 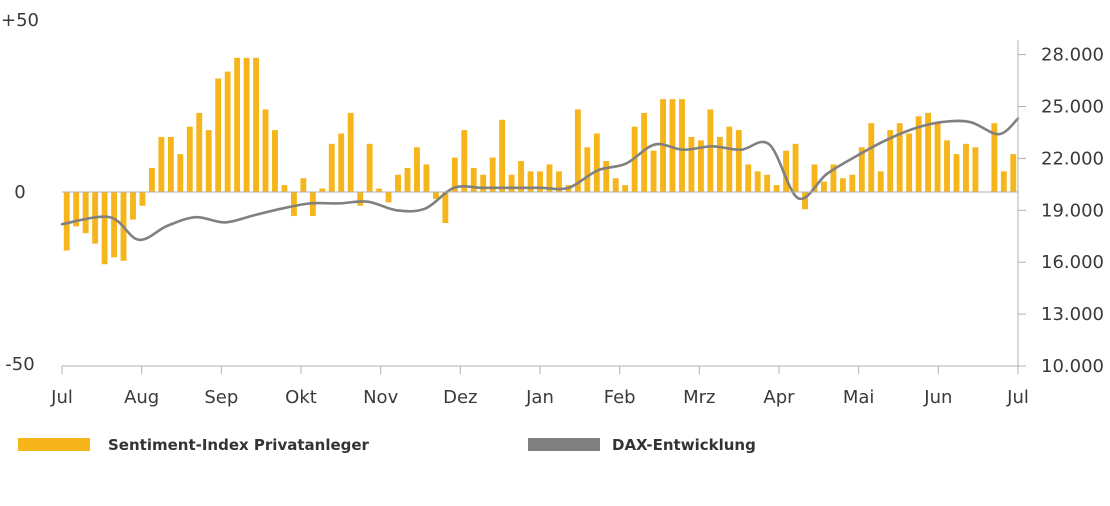 I want to click on left-axis-label: 0, so click(x=19, y=192).